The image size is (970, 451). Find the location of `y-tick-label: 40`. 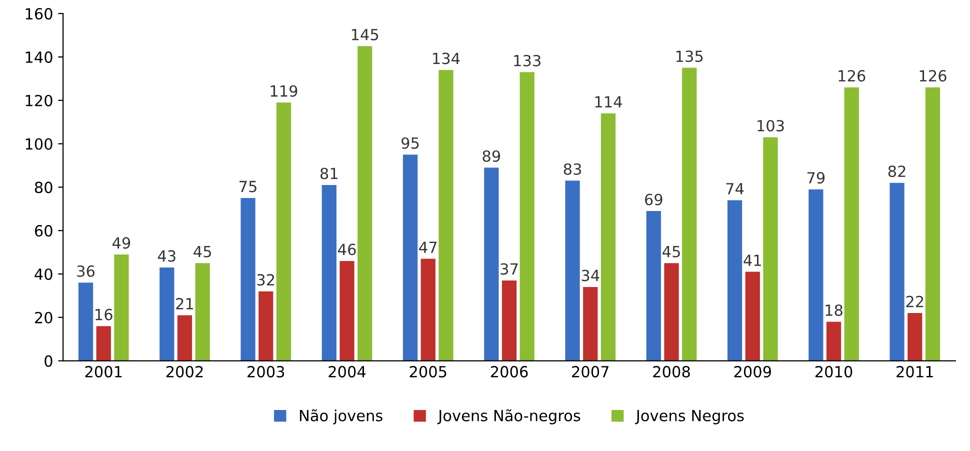

y-tick-label: 40 is located at coordinates (43, 274).